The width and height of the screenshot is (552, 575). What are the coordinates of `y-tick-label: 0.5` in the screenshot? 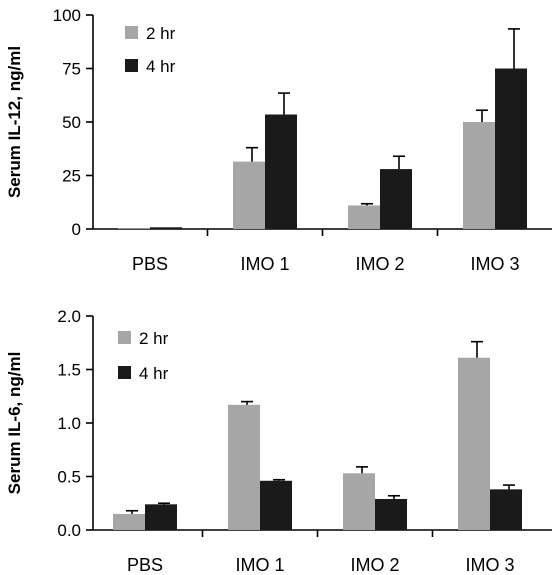 It's located at (69, 477).